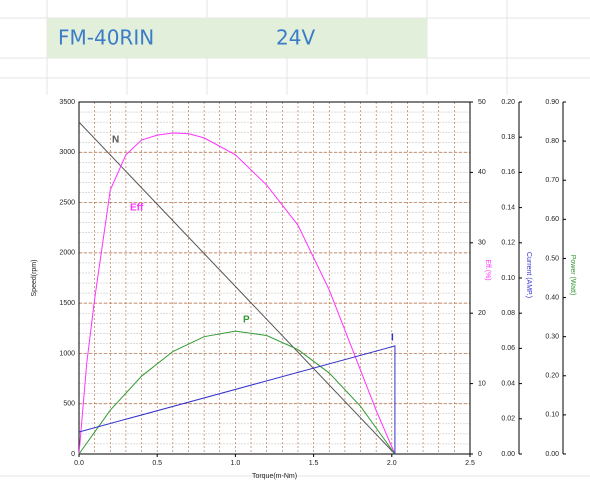 The height and width of the screenshot is (499, 590). I want to click on tick-label: 30, so click(482, 243).